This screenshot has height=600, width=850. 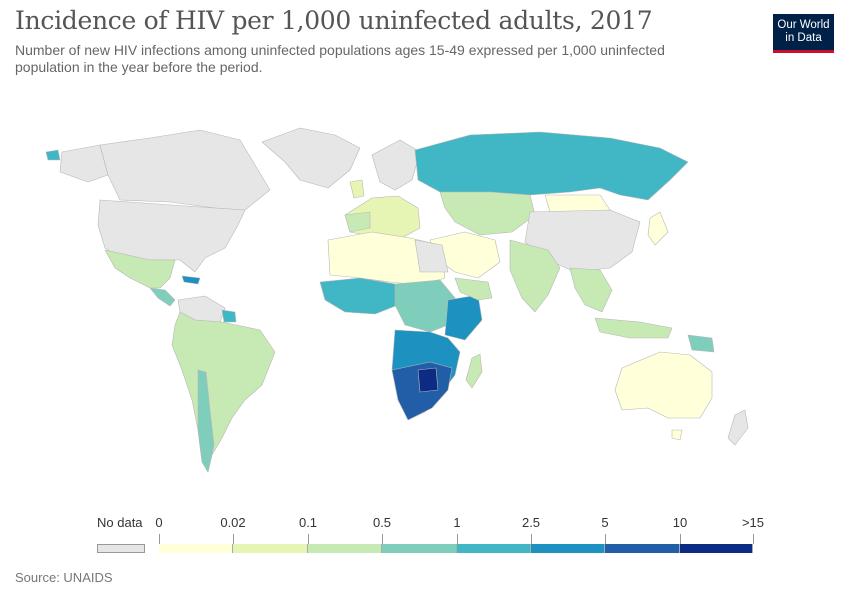 What do you see at coordinates (357, 189) in the screenshot?
I see `region-uk` at bounding box center [357, 189].